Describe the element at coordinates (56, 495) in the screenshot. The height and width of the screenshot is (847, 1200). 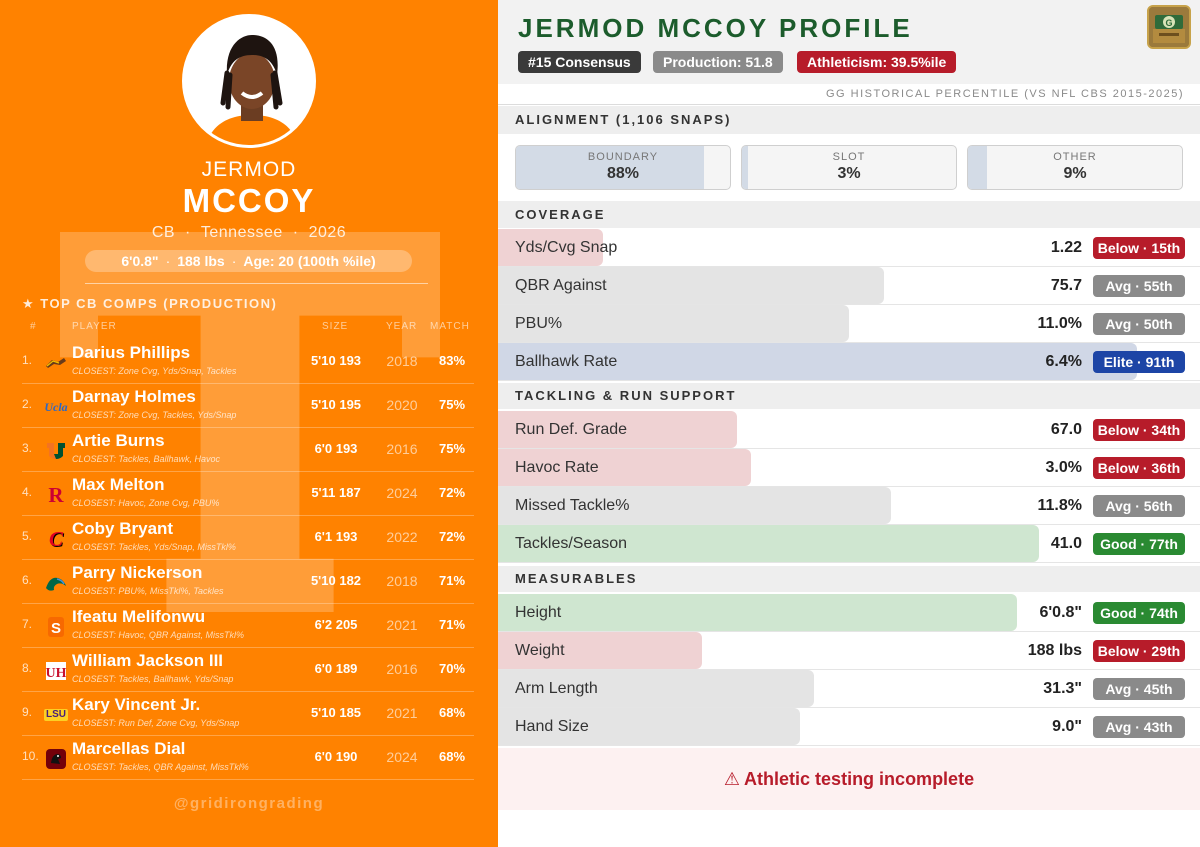
I see `rutgers-r-icon: R` at that location.